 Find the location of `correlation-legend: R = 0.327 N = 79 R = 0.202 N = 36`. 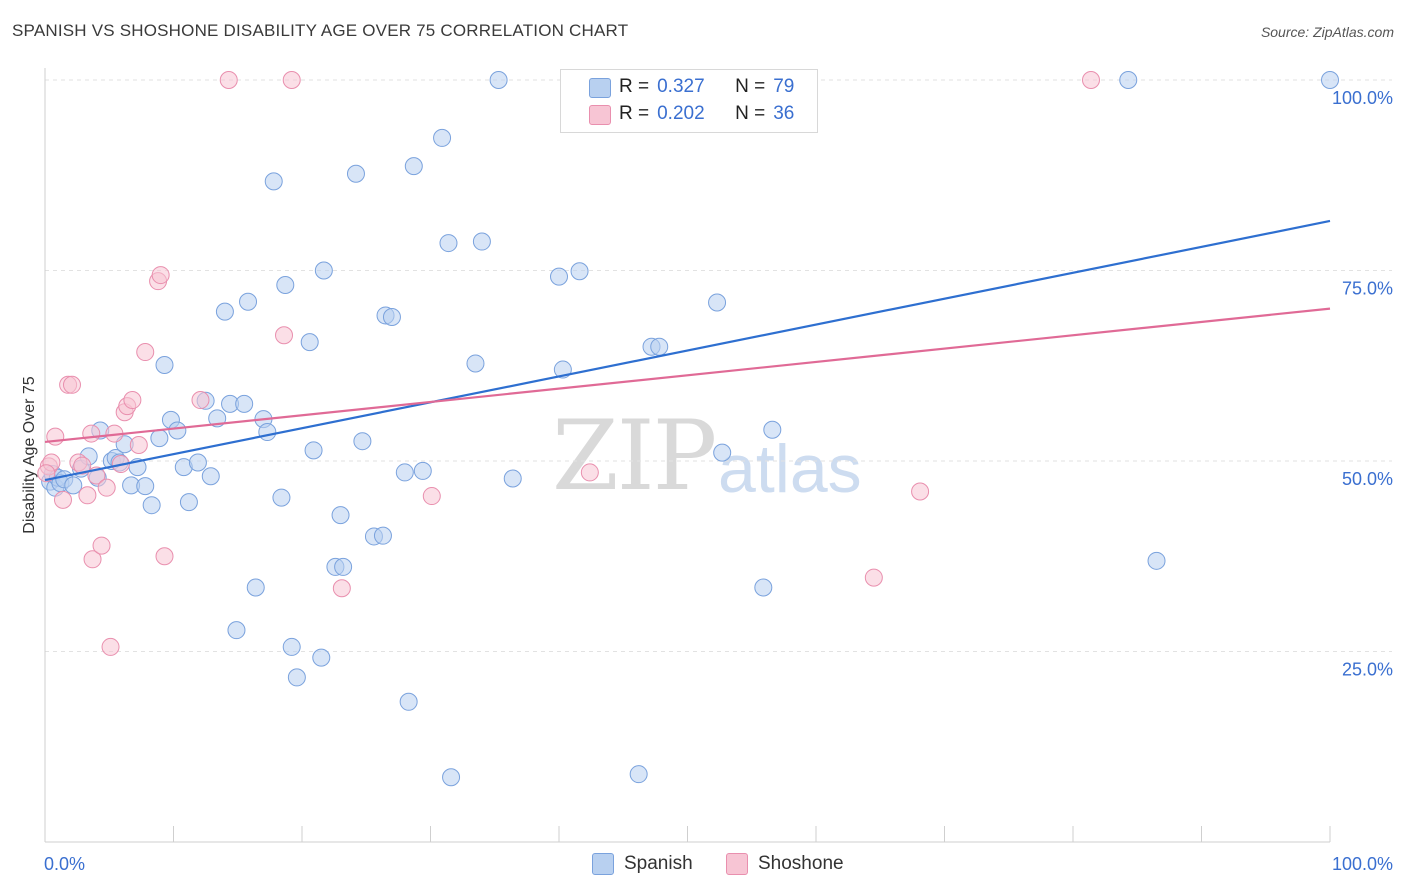

correlation-legend: R = 0.327 N = 79 R = 0.202 N = 36 is located at coordinates (689, 101).